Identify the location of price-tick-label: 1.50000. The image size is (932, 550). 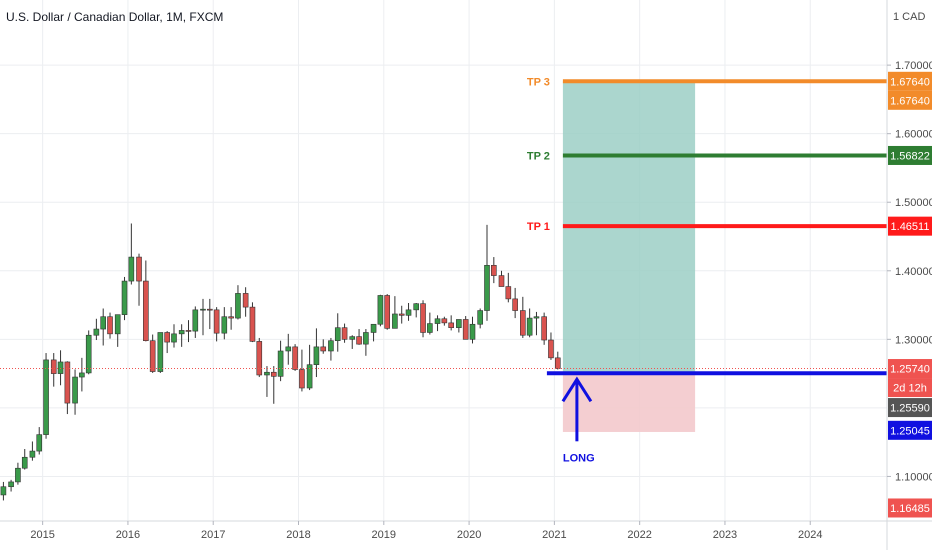
(913, 203).